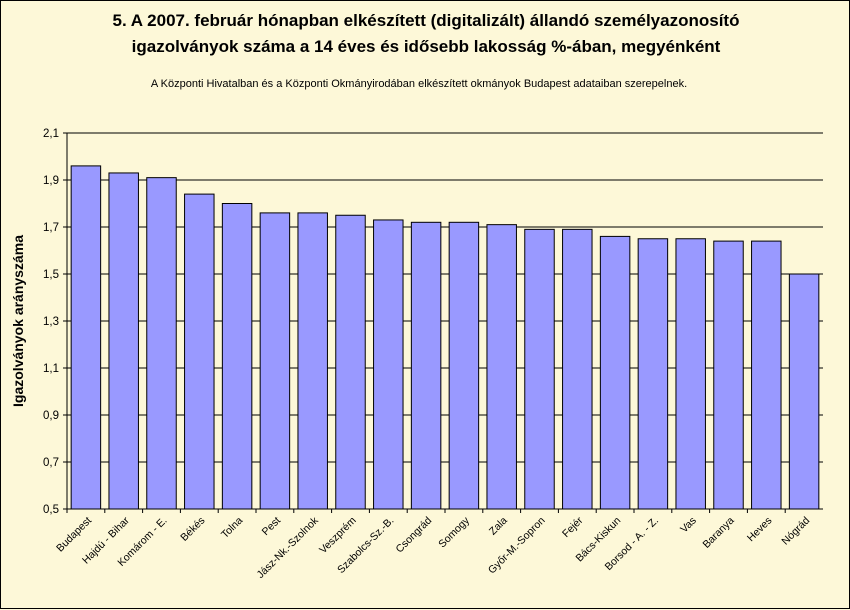 This screenshot has width=850, height=610. Describe the element at coordinates (18, 321) in the screenshot. I see `y-axis-label: Igazolványok arányszáma` at that location.